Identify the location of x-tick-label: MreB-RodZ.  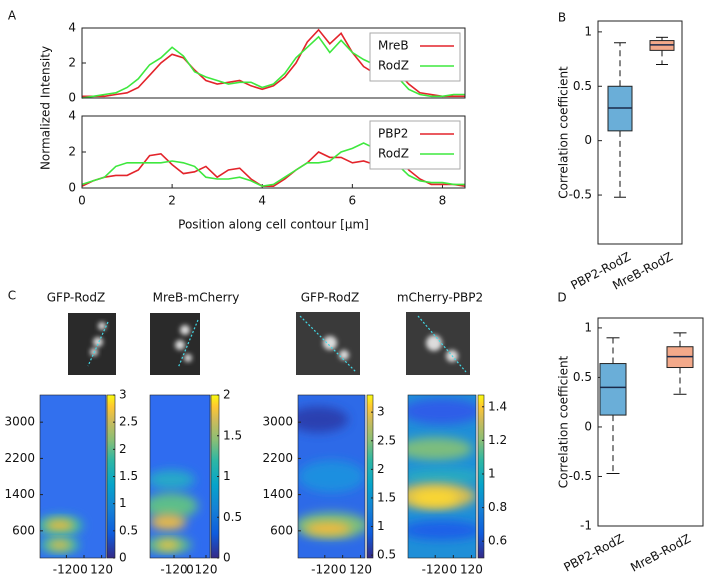
(660, 552).